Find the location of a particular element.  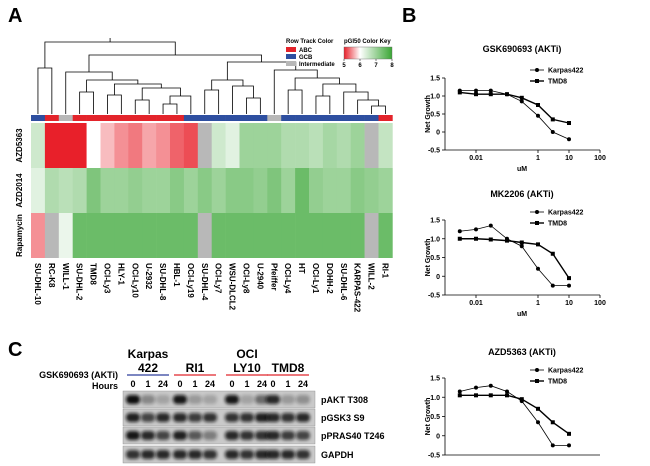

column-label: SU-DHL-4 is located at coordinates (204, 282).